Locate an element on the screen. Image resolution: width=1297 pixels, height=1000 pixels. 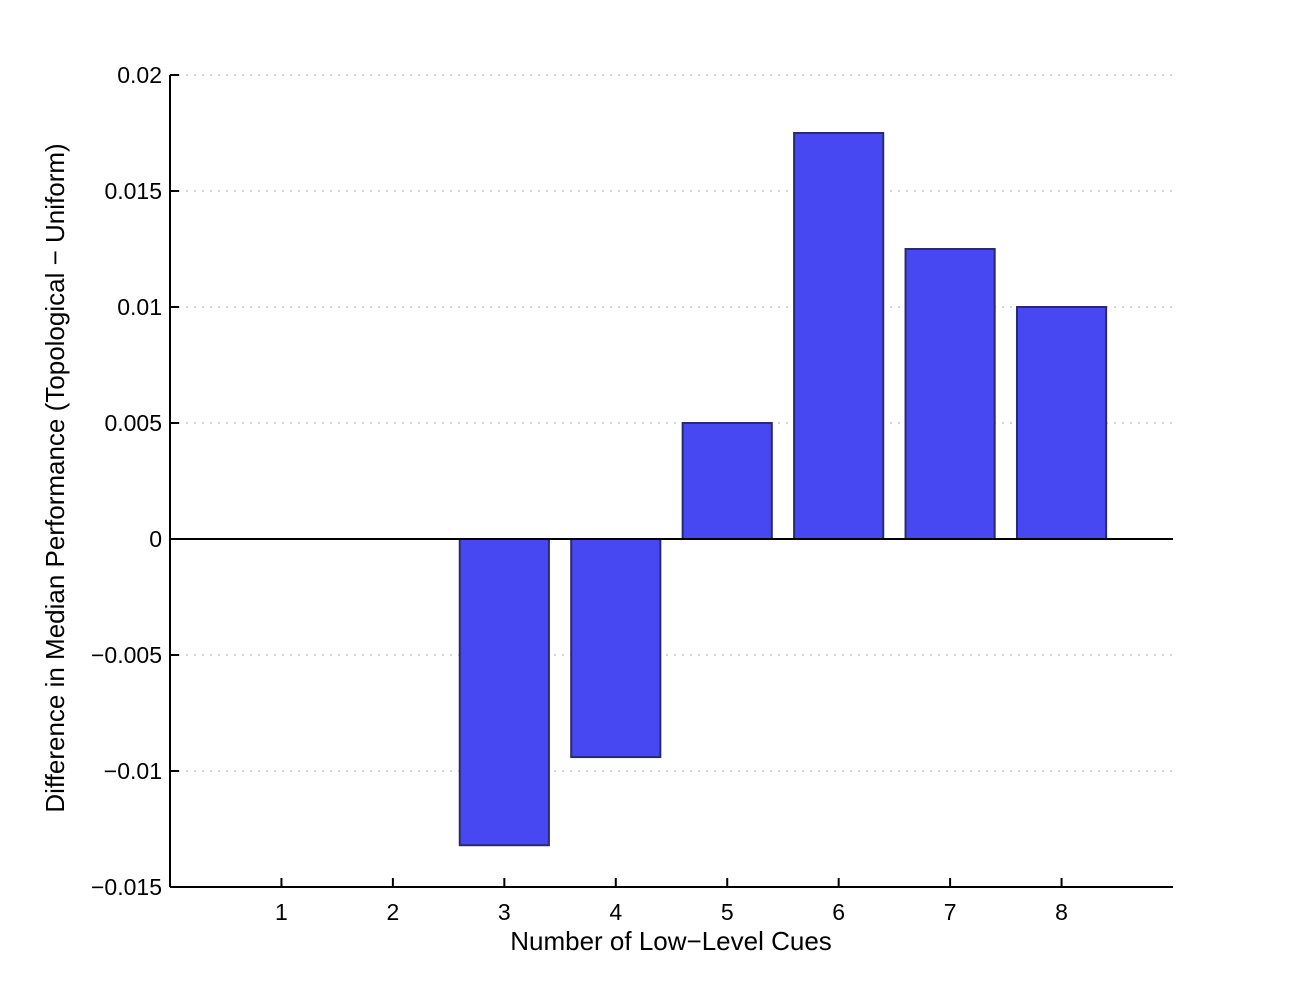
x-axis-label: Number of Low−Level Cues is located at coordinates (671, 941).